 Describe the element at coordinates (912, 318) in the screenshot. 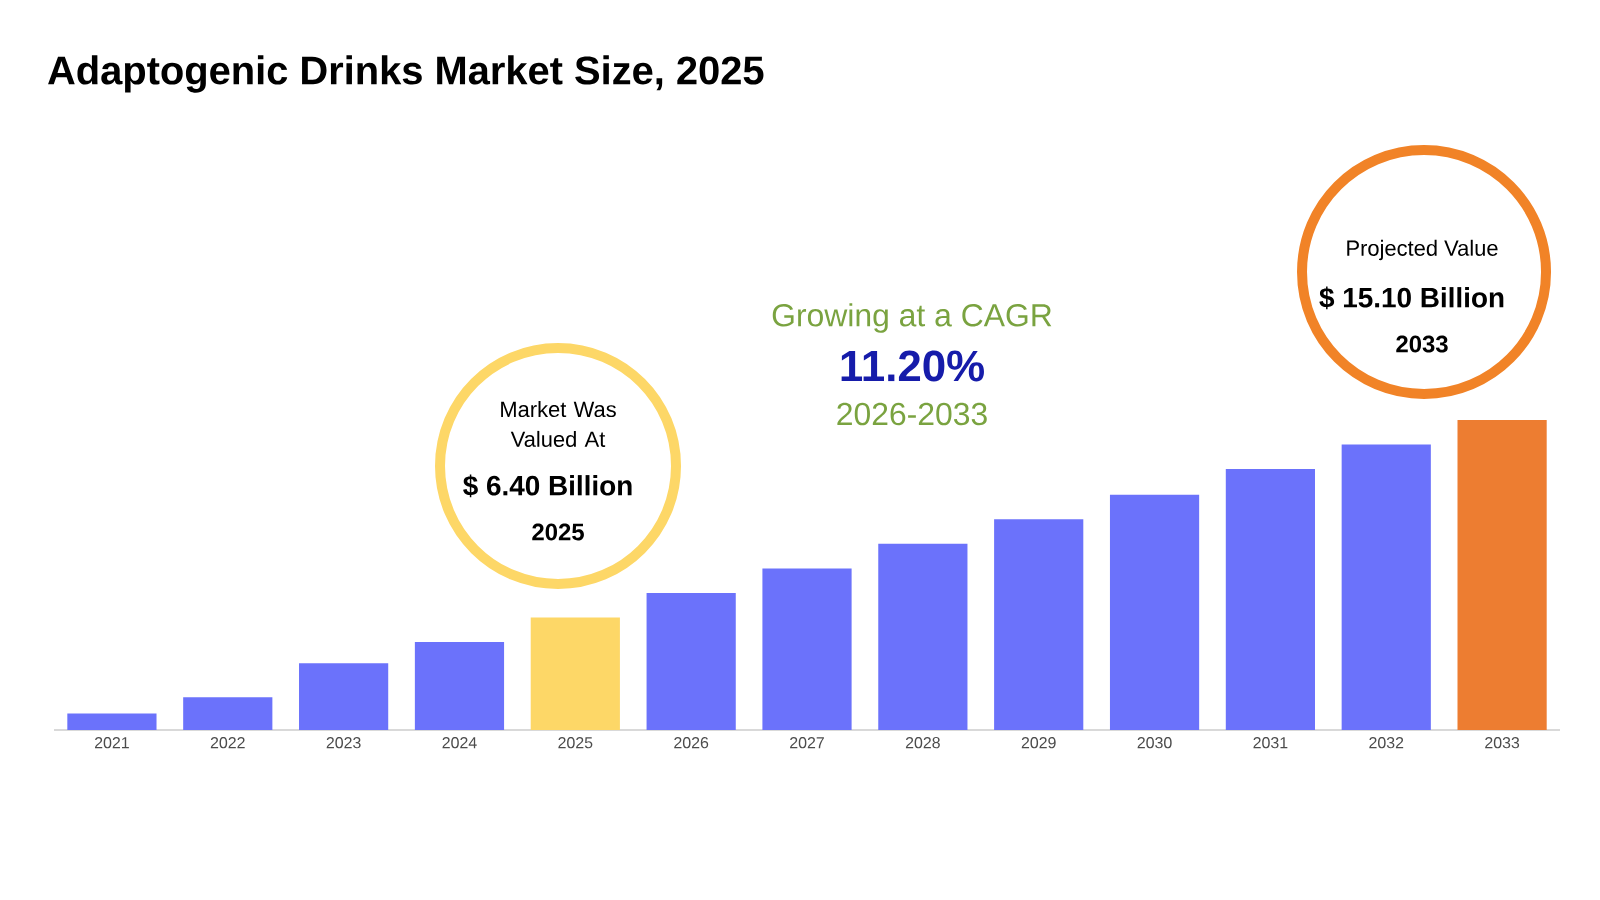

I see `text: Growing at a CAGR` at that location.